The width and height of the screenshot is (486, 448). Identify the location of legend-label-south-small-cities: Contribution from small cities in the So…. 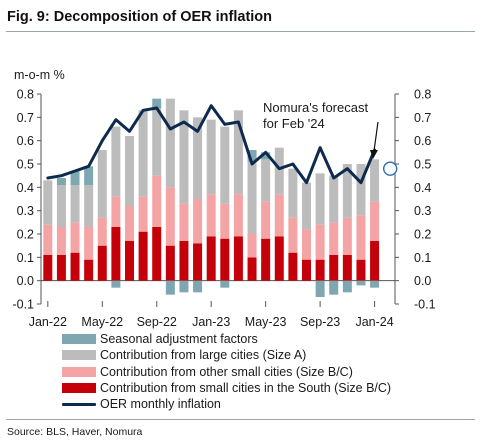
(246, 387).